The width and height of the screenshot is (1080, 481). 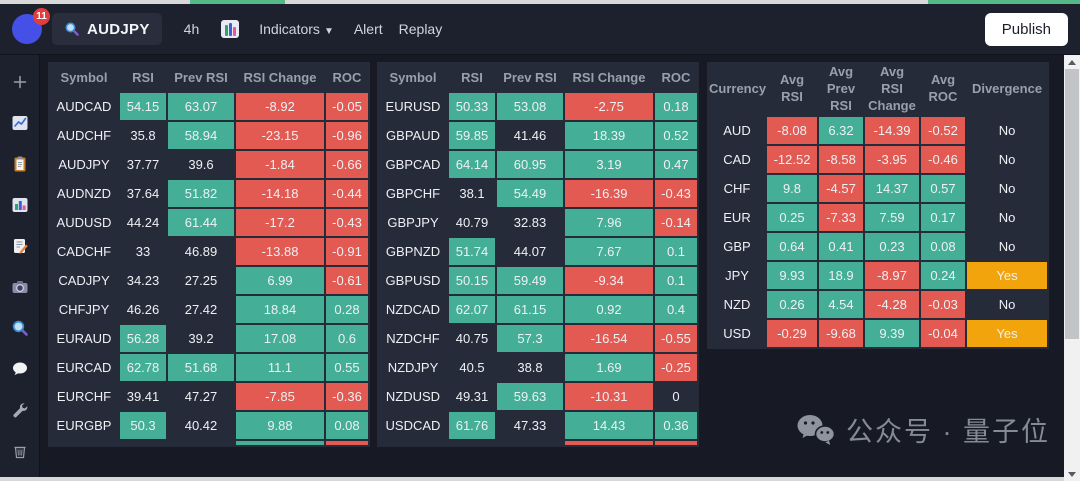 What do you see at coordinates (20, 164) in the screenshot?
I see `clipboard-icon` at bounding box center [20, 164].